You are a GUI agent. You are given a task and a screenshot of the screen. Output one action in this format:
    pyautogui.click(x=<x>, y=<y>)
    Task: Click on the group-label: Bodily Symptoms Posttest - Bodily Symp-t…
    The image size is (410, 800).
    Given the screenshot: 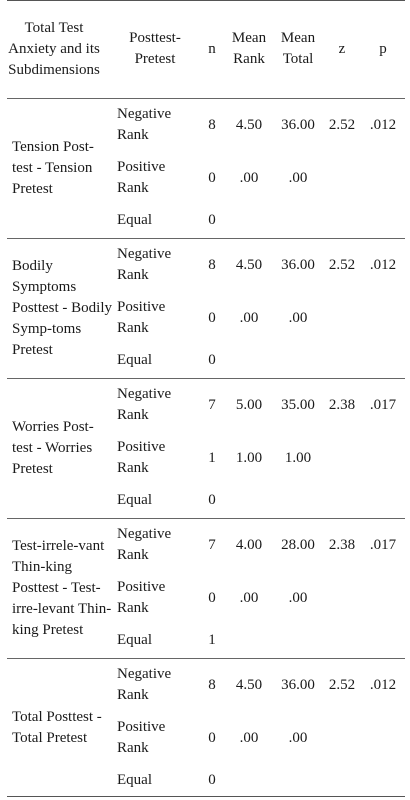 What is the action you would take?
    pyautogui.click(x=62, y=307)
    